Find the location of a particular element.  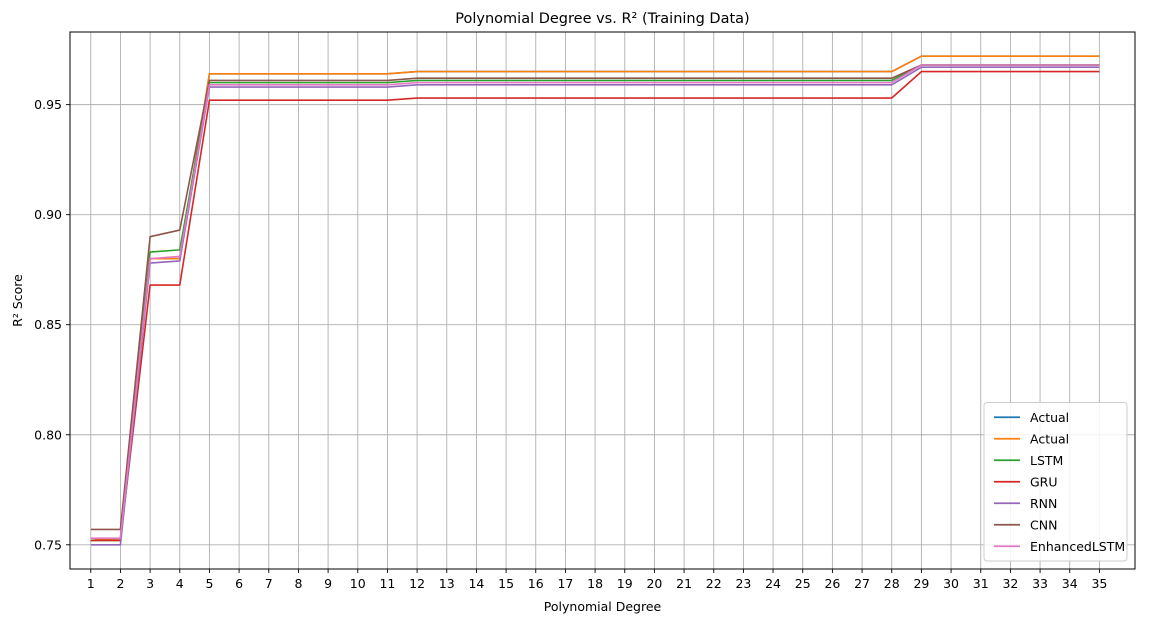

x-tick-label: 23 is located at coordinates (743, 583).